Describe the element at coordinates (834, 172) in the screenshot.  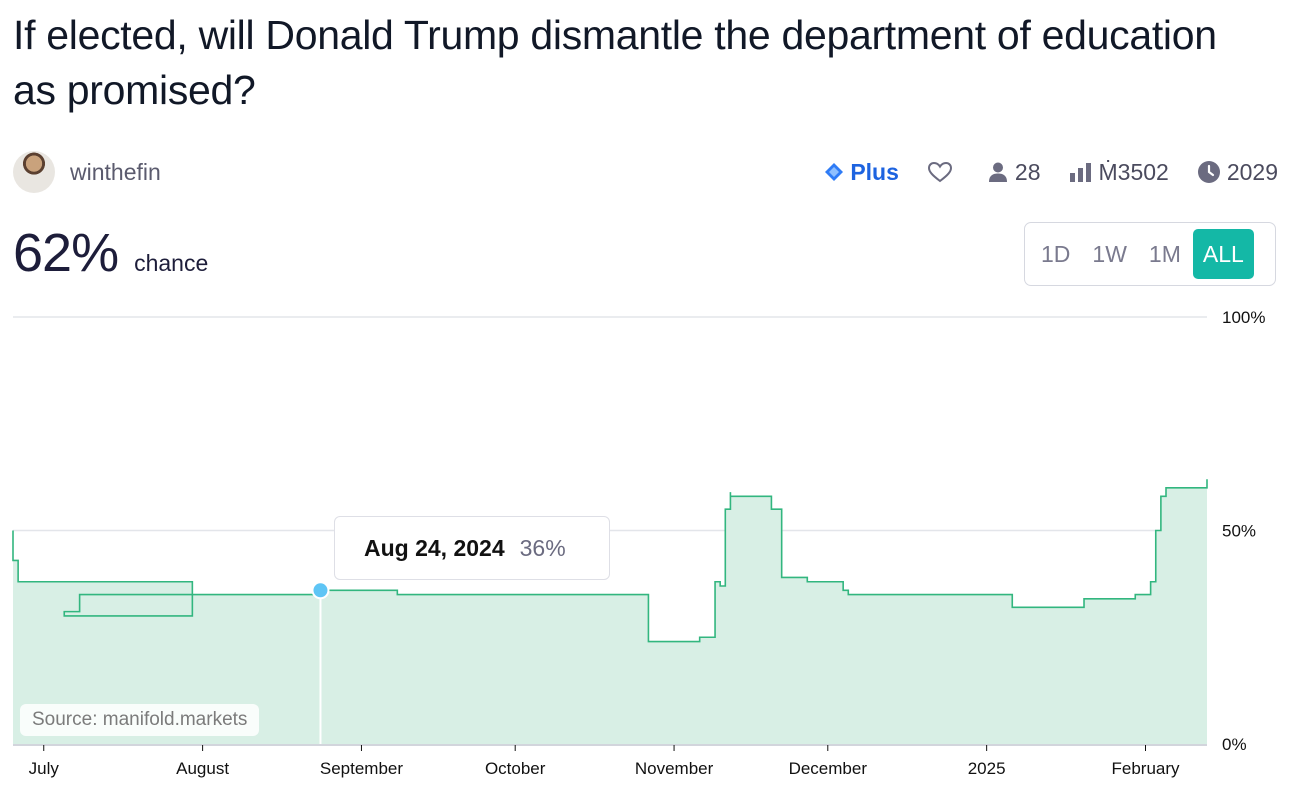
I see `diamond-icon` at that location.